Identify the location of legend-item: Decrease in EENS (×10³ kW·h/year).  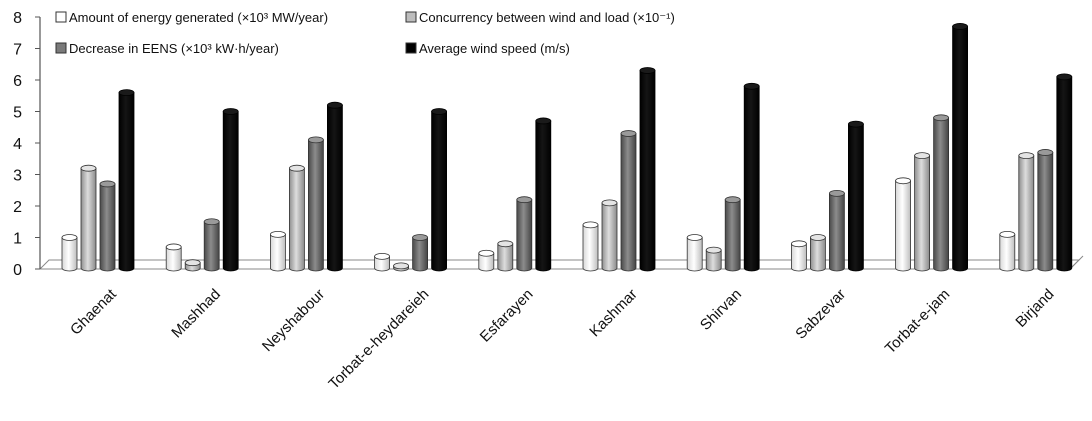
(167, 48).